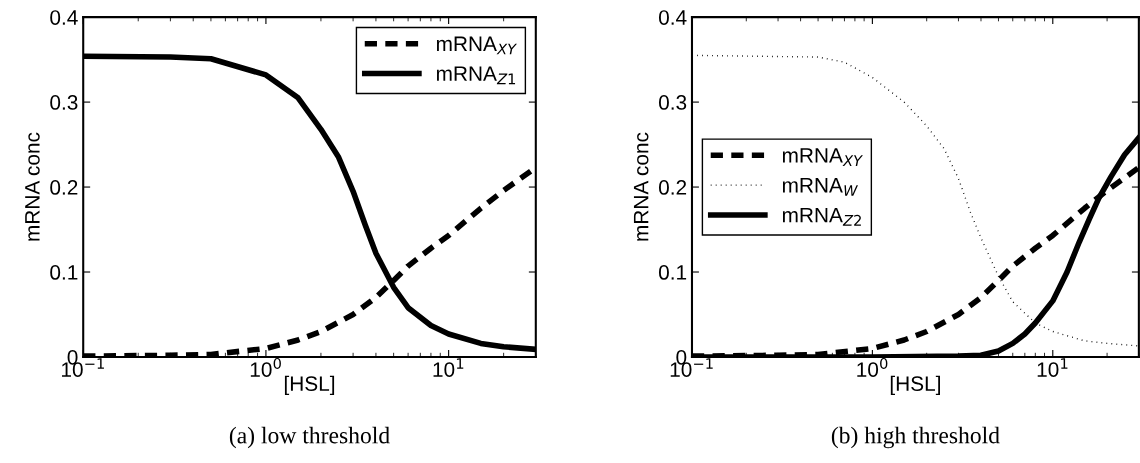 The height and width of the screenshot is (463, 1140). Describe the element at coordinates (821, 216) in the screenshot. I see `legend-label: mRNA$_{Z2}$` at that location.